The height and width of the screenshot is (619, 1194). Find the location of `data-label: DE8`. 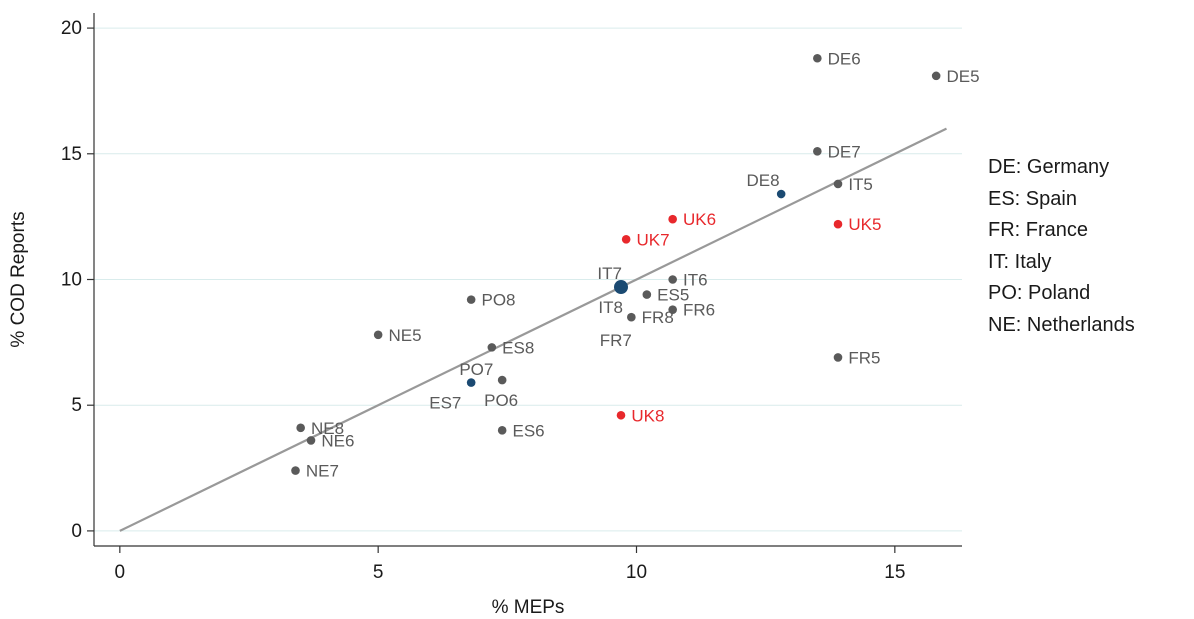

data-label: DE8 is located at coordinates (763, 180).